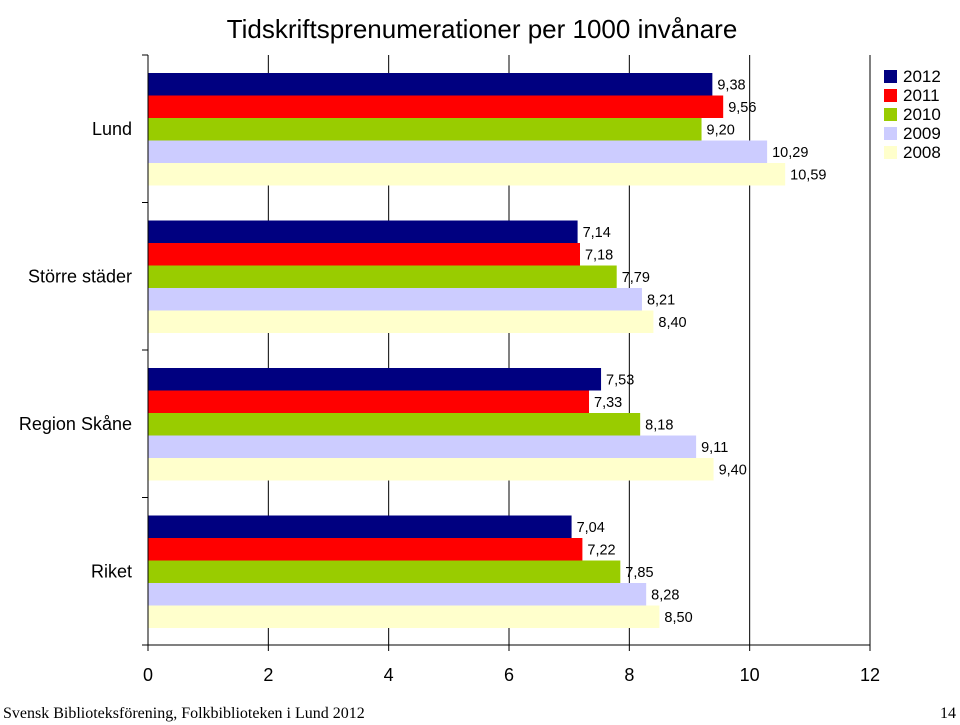 The height and width of the screenshot is (725, 960). Describe the element at coordinates (890, 133) in the screenshot. I see `legend-swatch-2009` at that location.